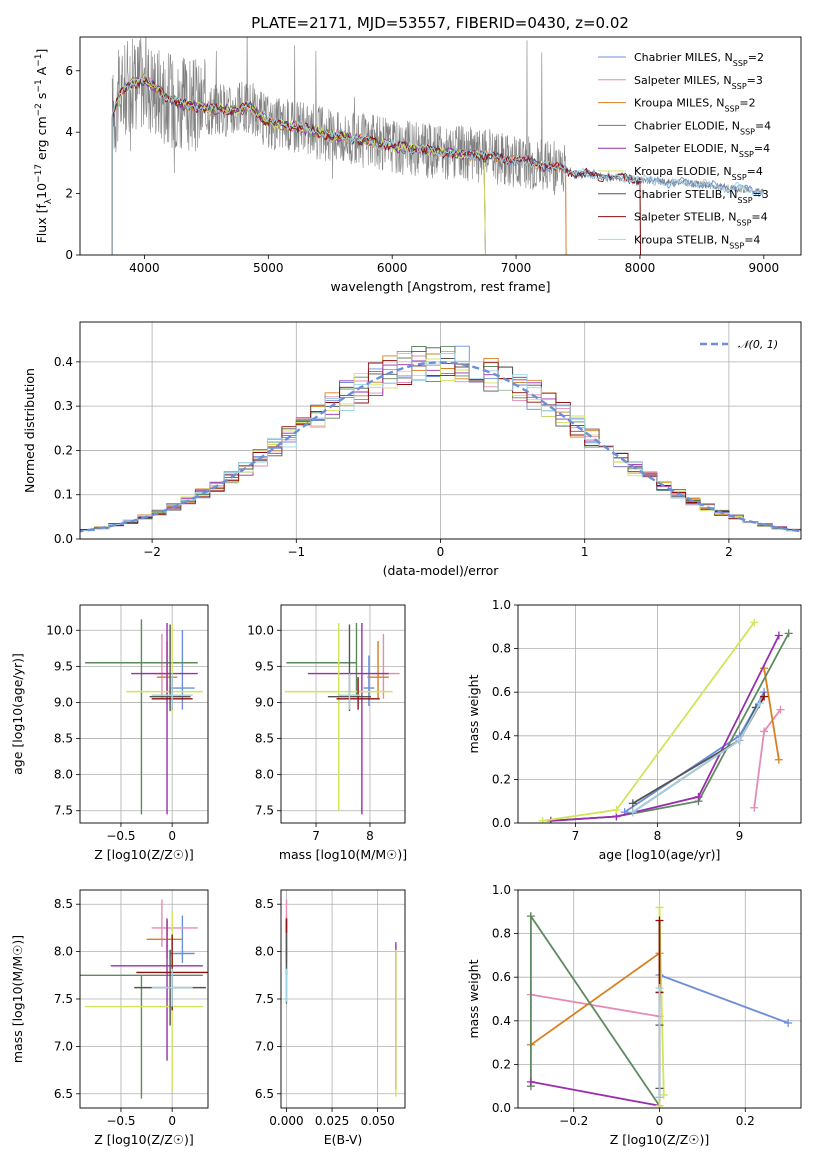 The width and height of the screenshot is (819, 1170). I want to click on y-tick-label: 1.0, so click(501, 605).